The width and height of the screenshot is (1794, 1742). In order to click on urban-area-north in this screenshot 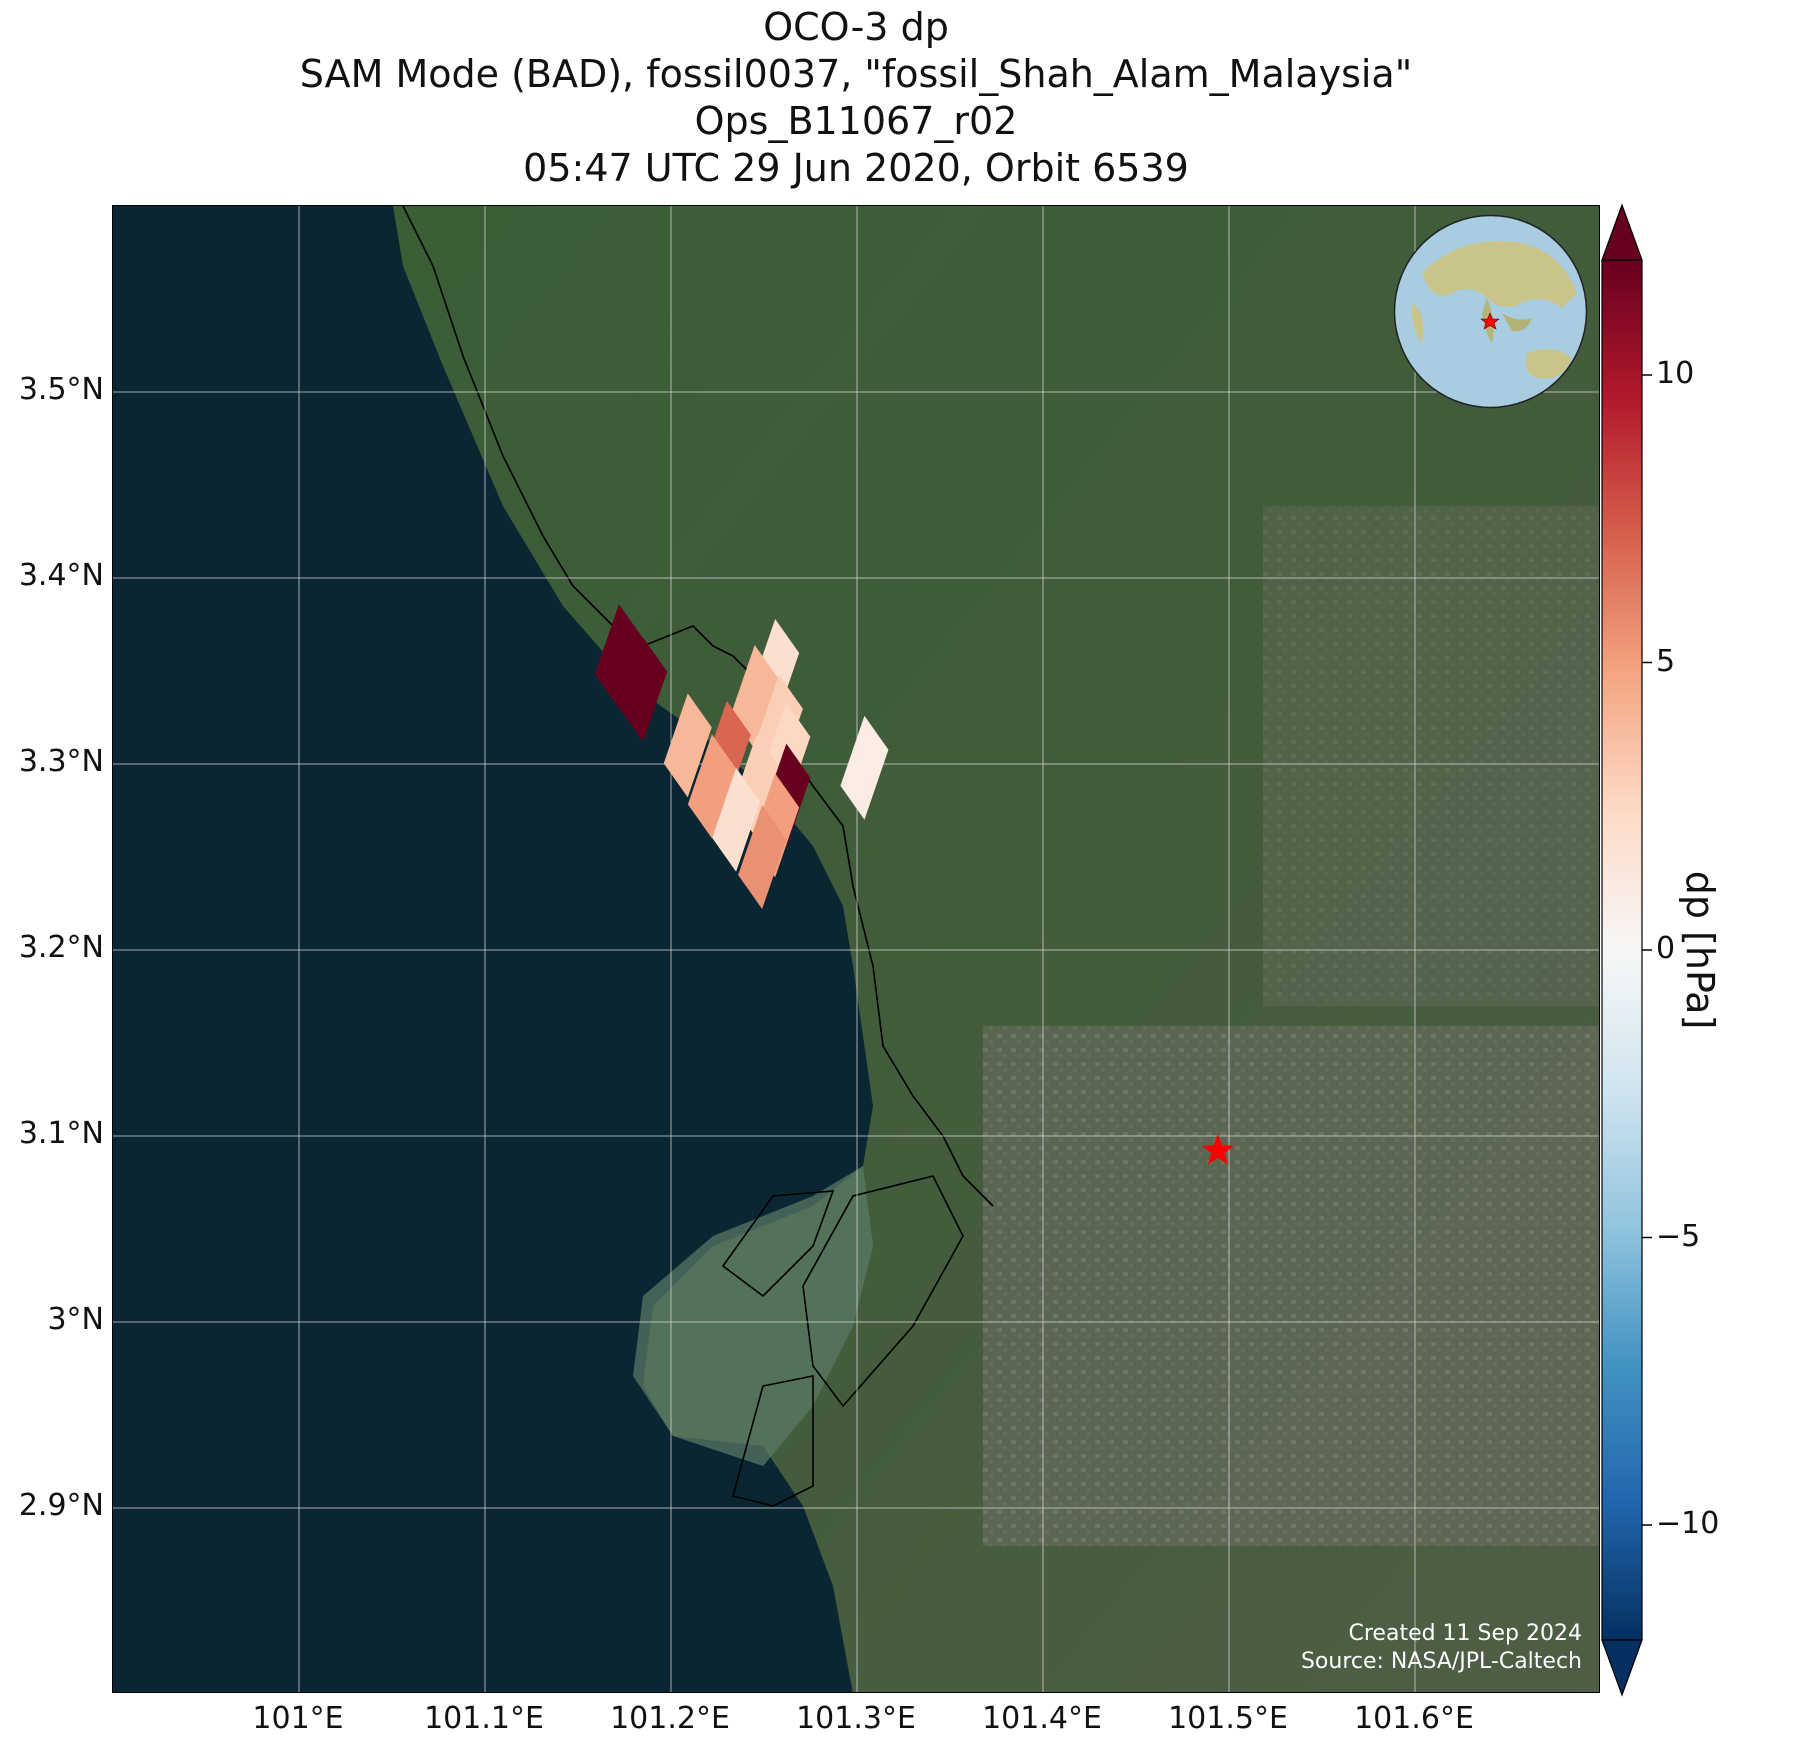, I will do `click(1431, 756)`.